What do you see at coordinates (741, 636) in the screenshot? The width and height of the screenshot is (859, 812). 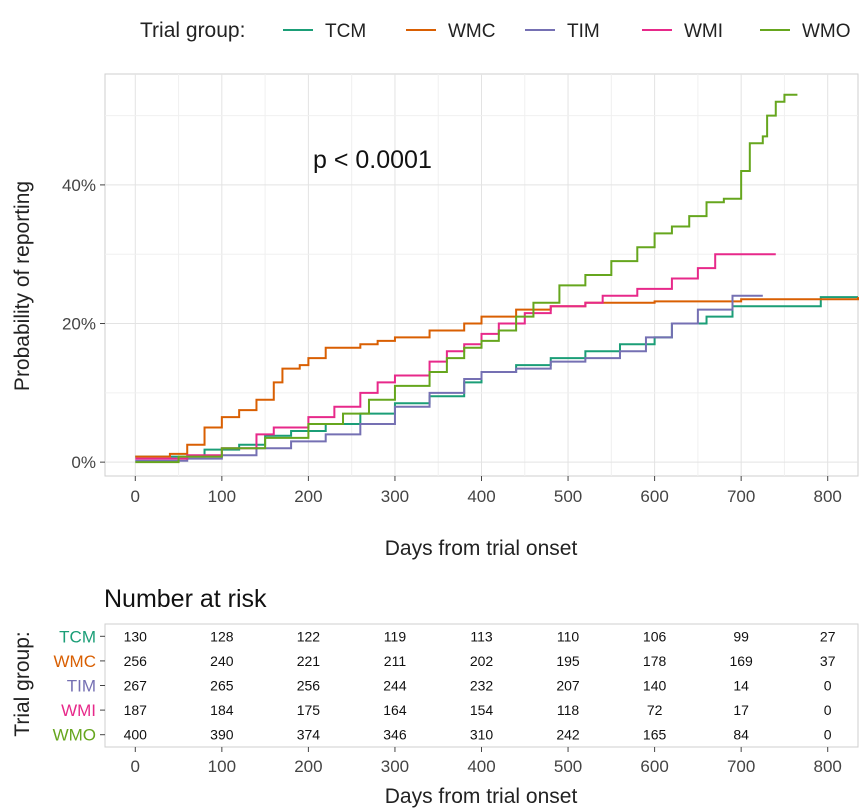 I see `risk-cell: 99` at bounding box center [741, 636].